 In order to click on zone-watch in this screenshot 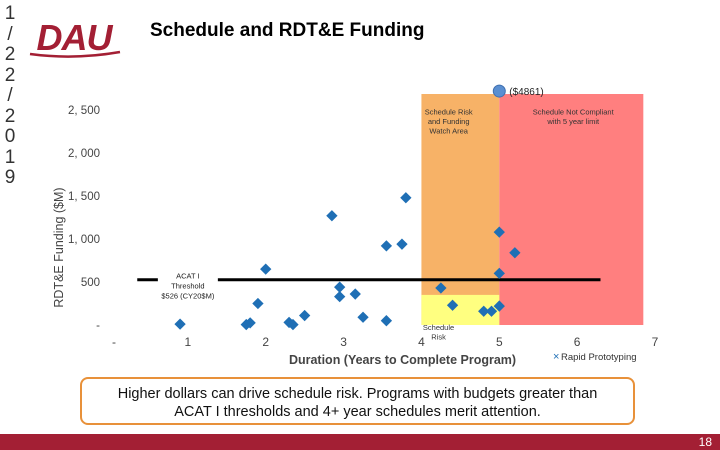, I will do `click(460, 209)`.